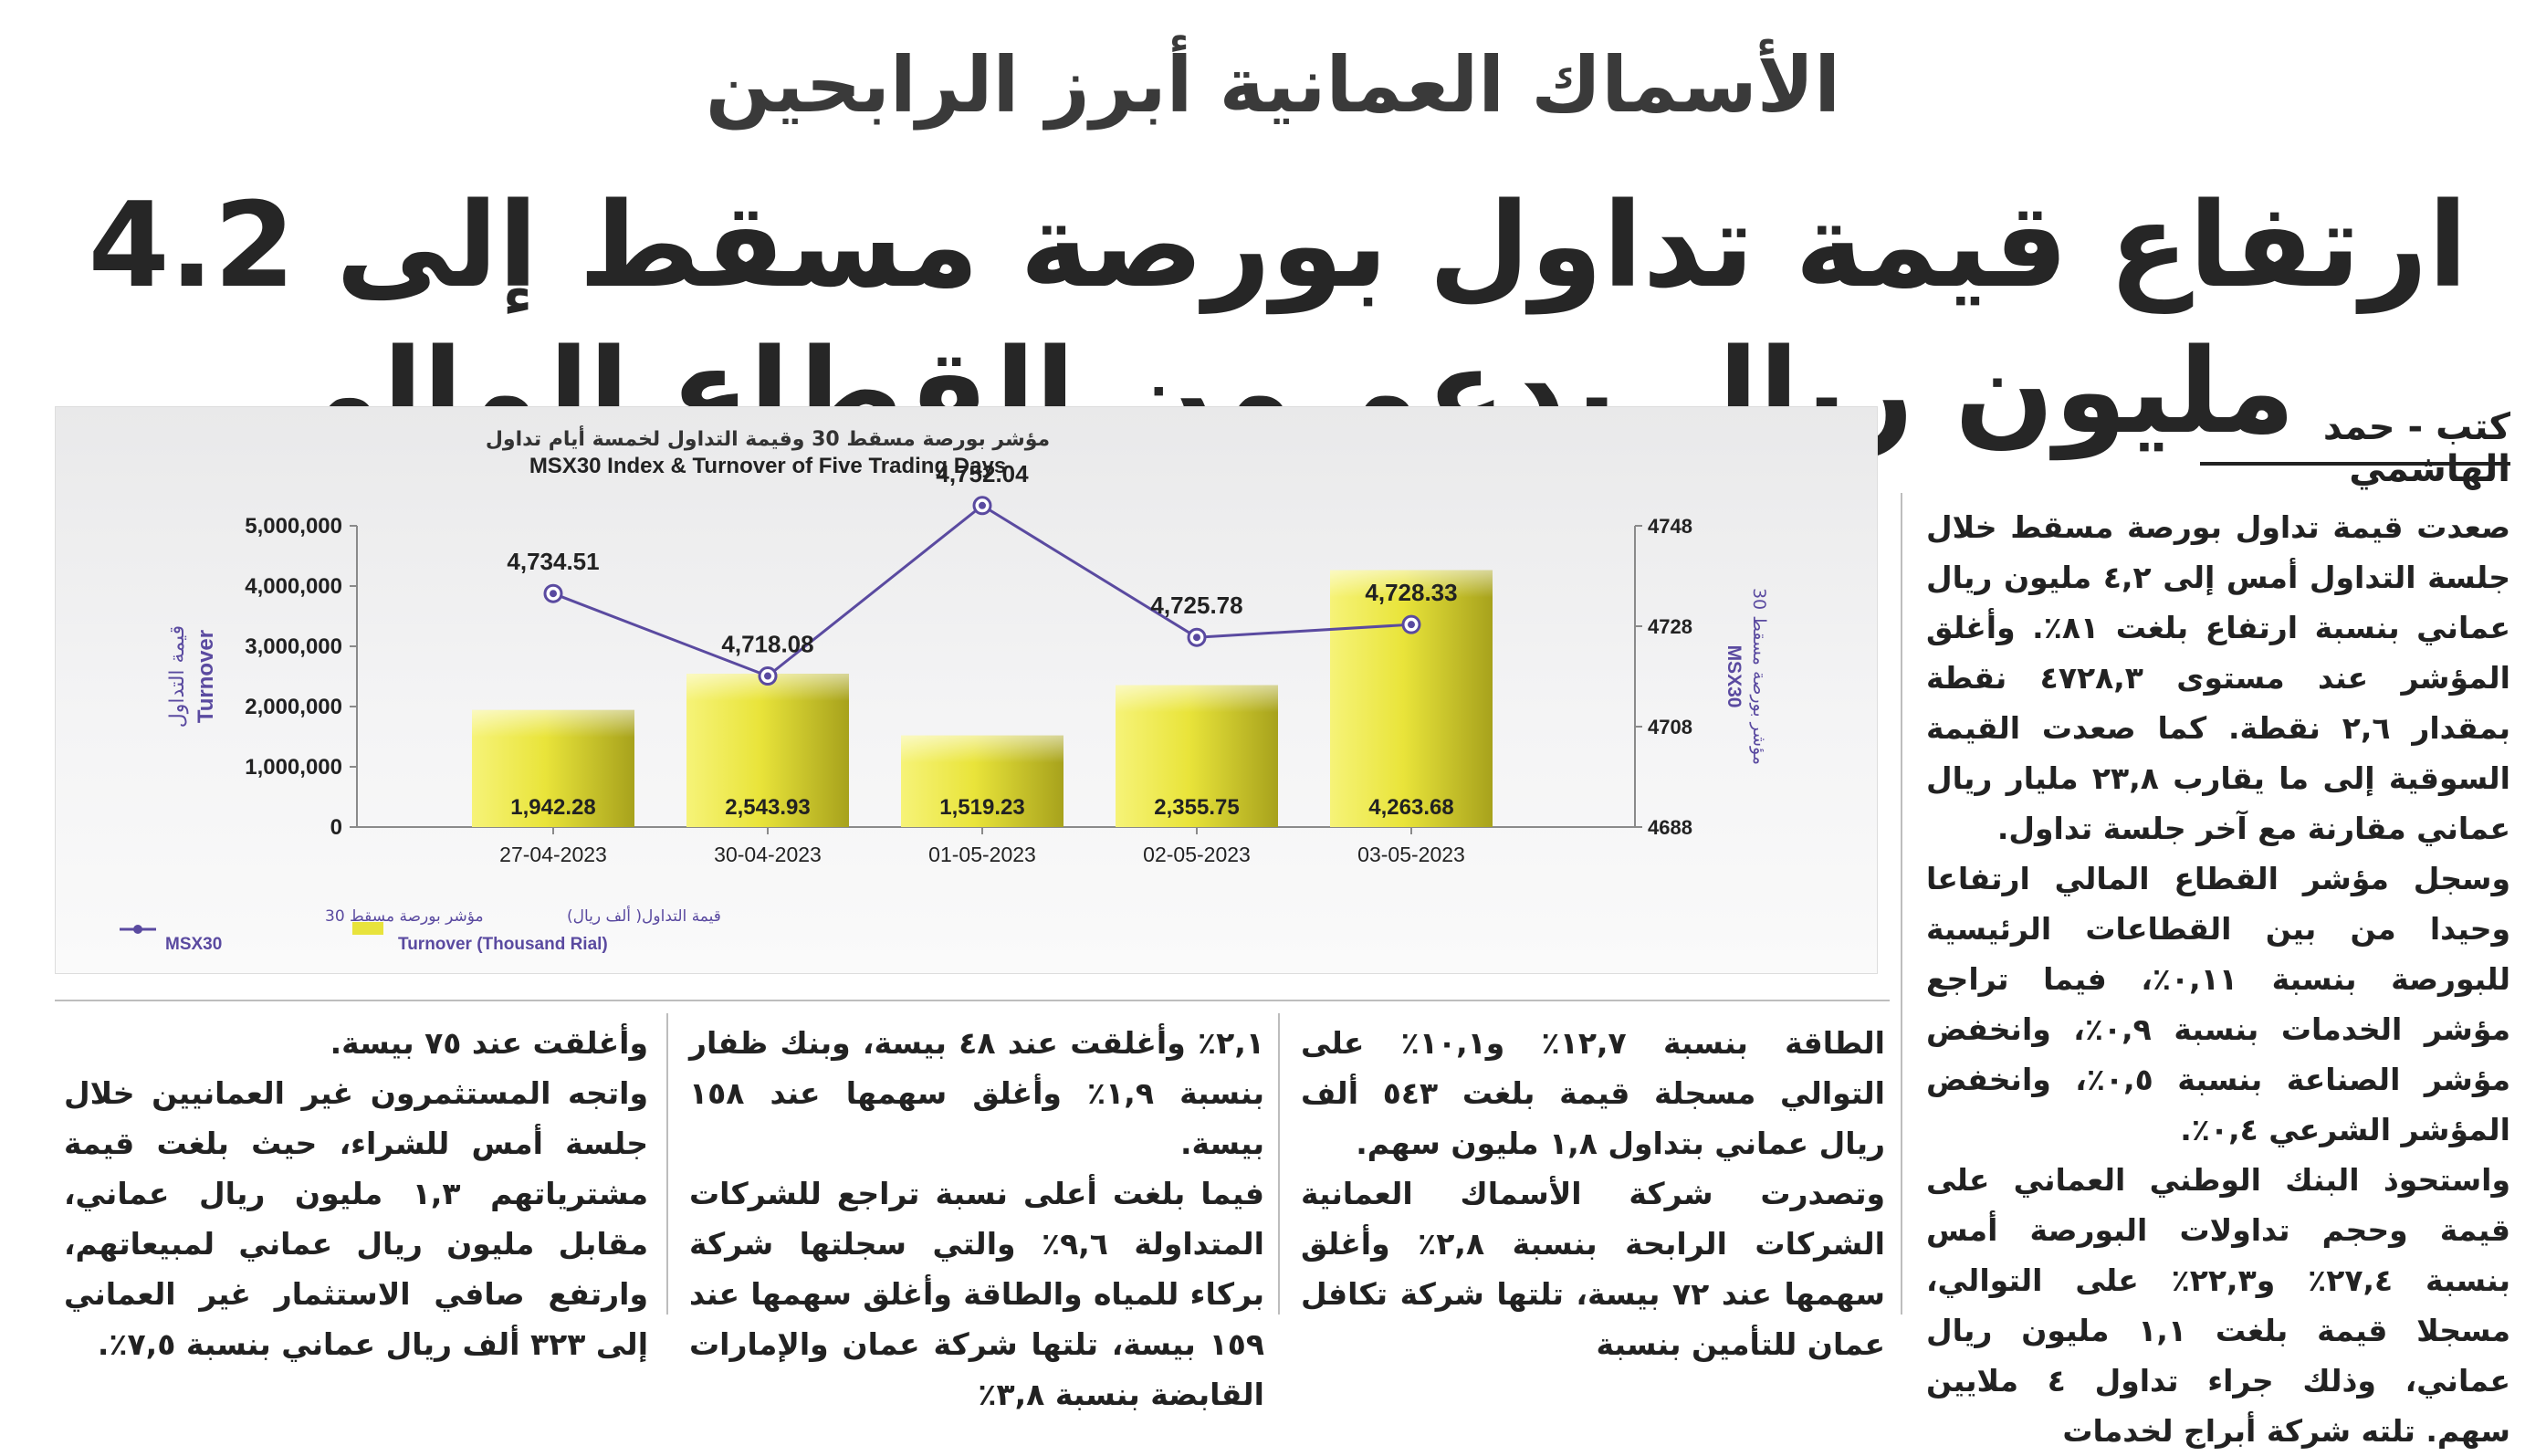 This screenshot has height=1456, width=2546. I want to click on msx30-line, so click(982, 590).